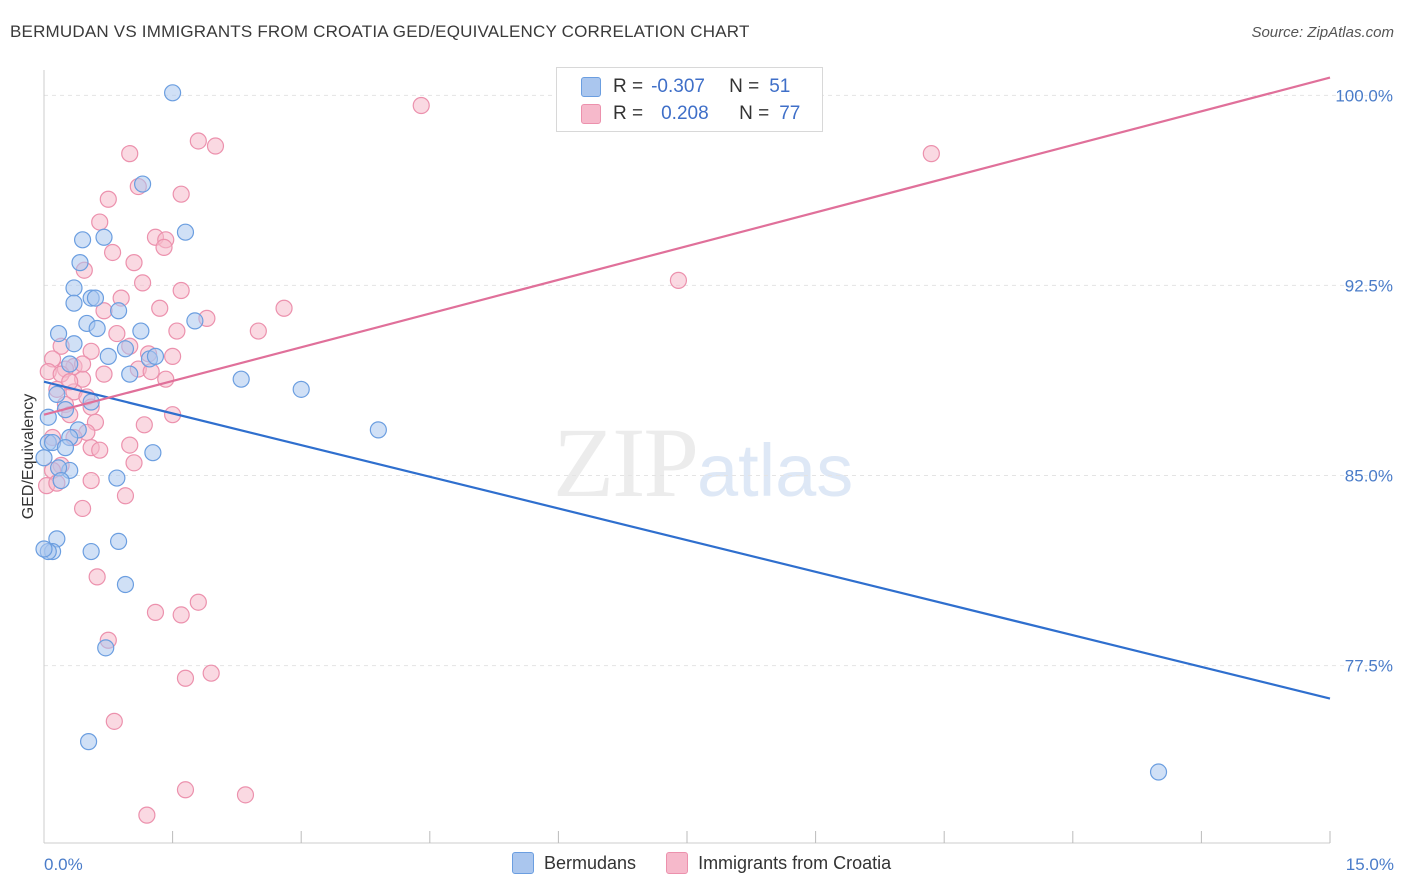  Describe the element at coordinates (790, 113) in the screenshot. I see `n-value: 77` at that location.